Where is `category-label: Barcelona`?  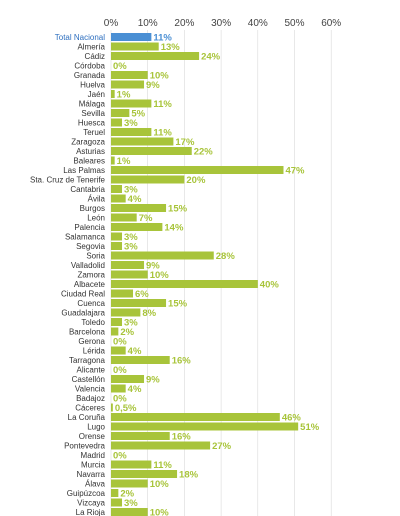
category-label: Barcelona is located at coordinates (87, 332).